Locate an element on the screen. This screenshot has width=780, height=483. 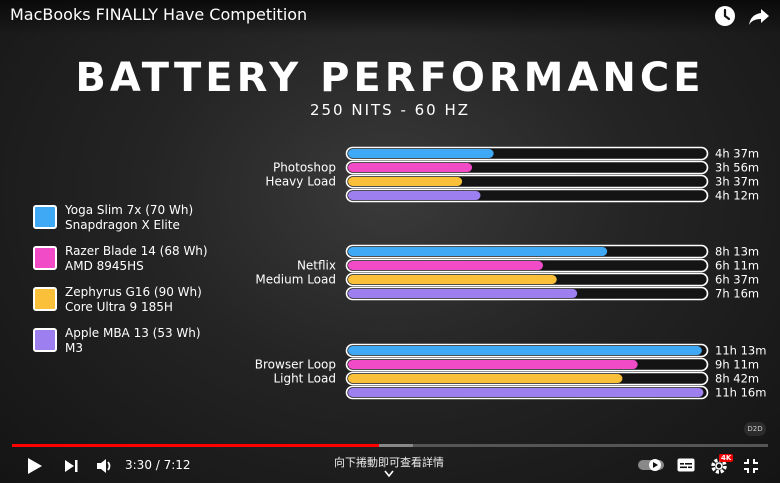
share-icon is located at coordinates (759, 16).